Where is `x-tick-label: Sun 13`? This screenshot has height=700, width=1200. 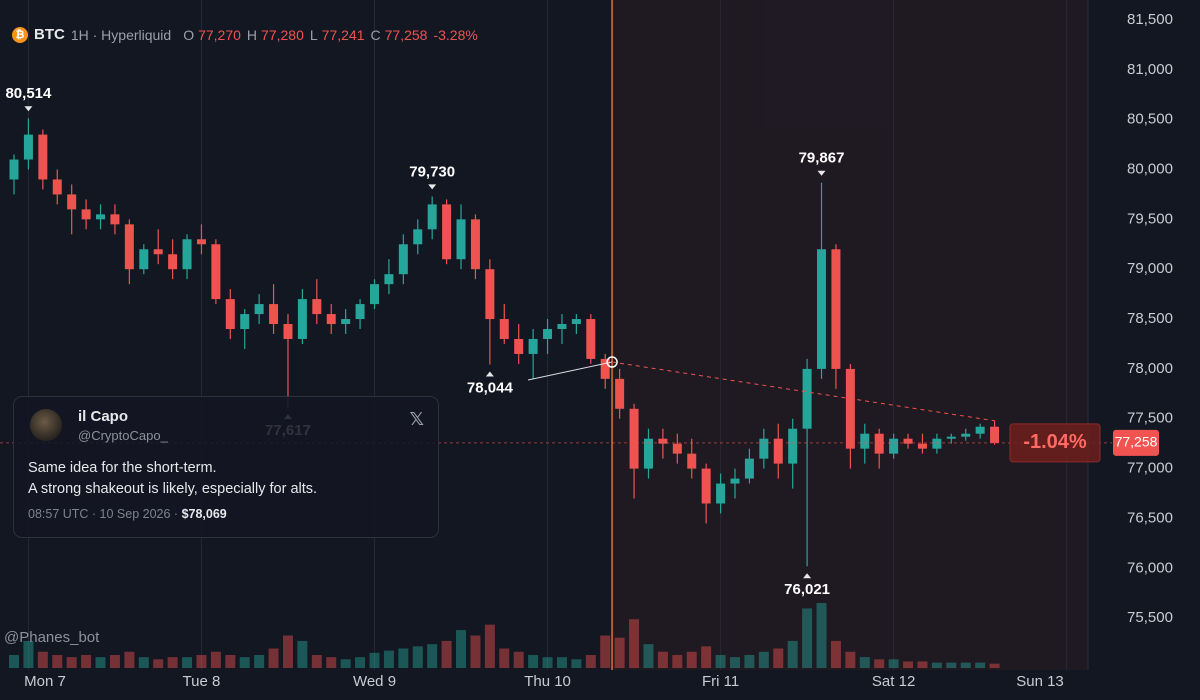 x-tick-label: Sun 13 is located at coordinates (1040, 681).